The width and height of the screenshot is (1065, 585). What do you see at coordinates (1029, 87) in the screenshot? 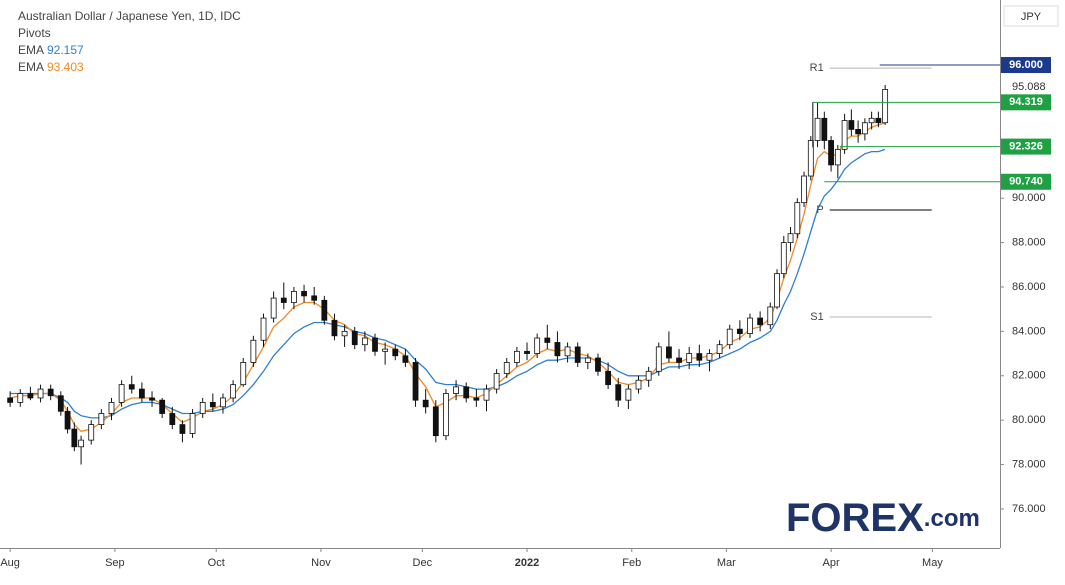
I see `last-high-label: 95.088` at bounding box center [1029, 87].